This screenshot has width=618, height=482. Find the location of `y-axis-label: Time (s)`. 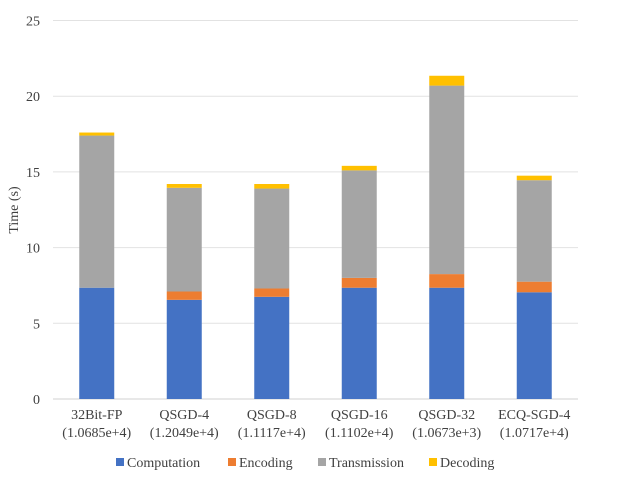

y-axis-label: Time (s) is located at coordinates (14, 210).